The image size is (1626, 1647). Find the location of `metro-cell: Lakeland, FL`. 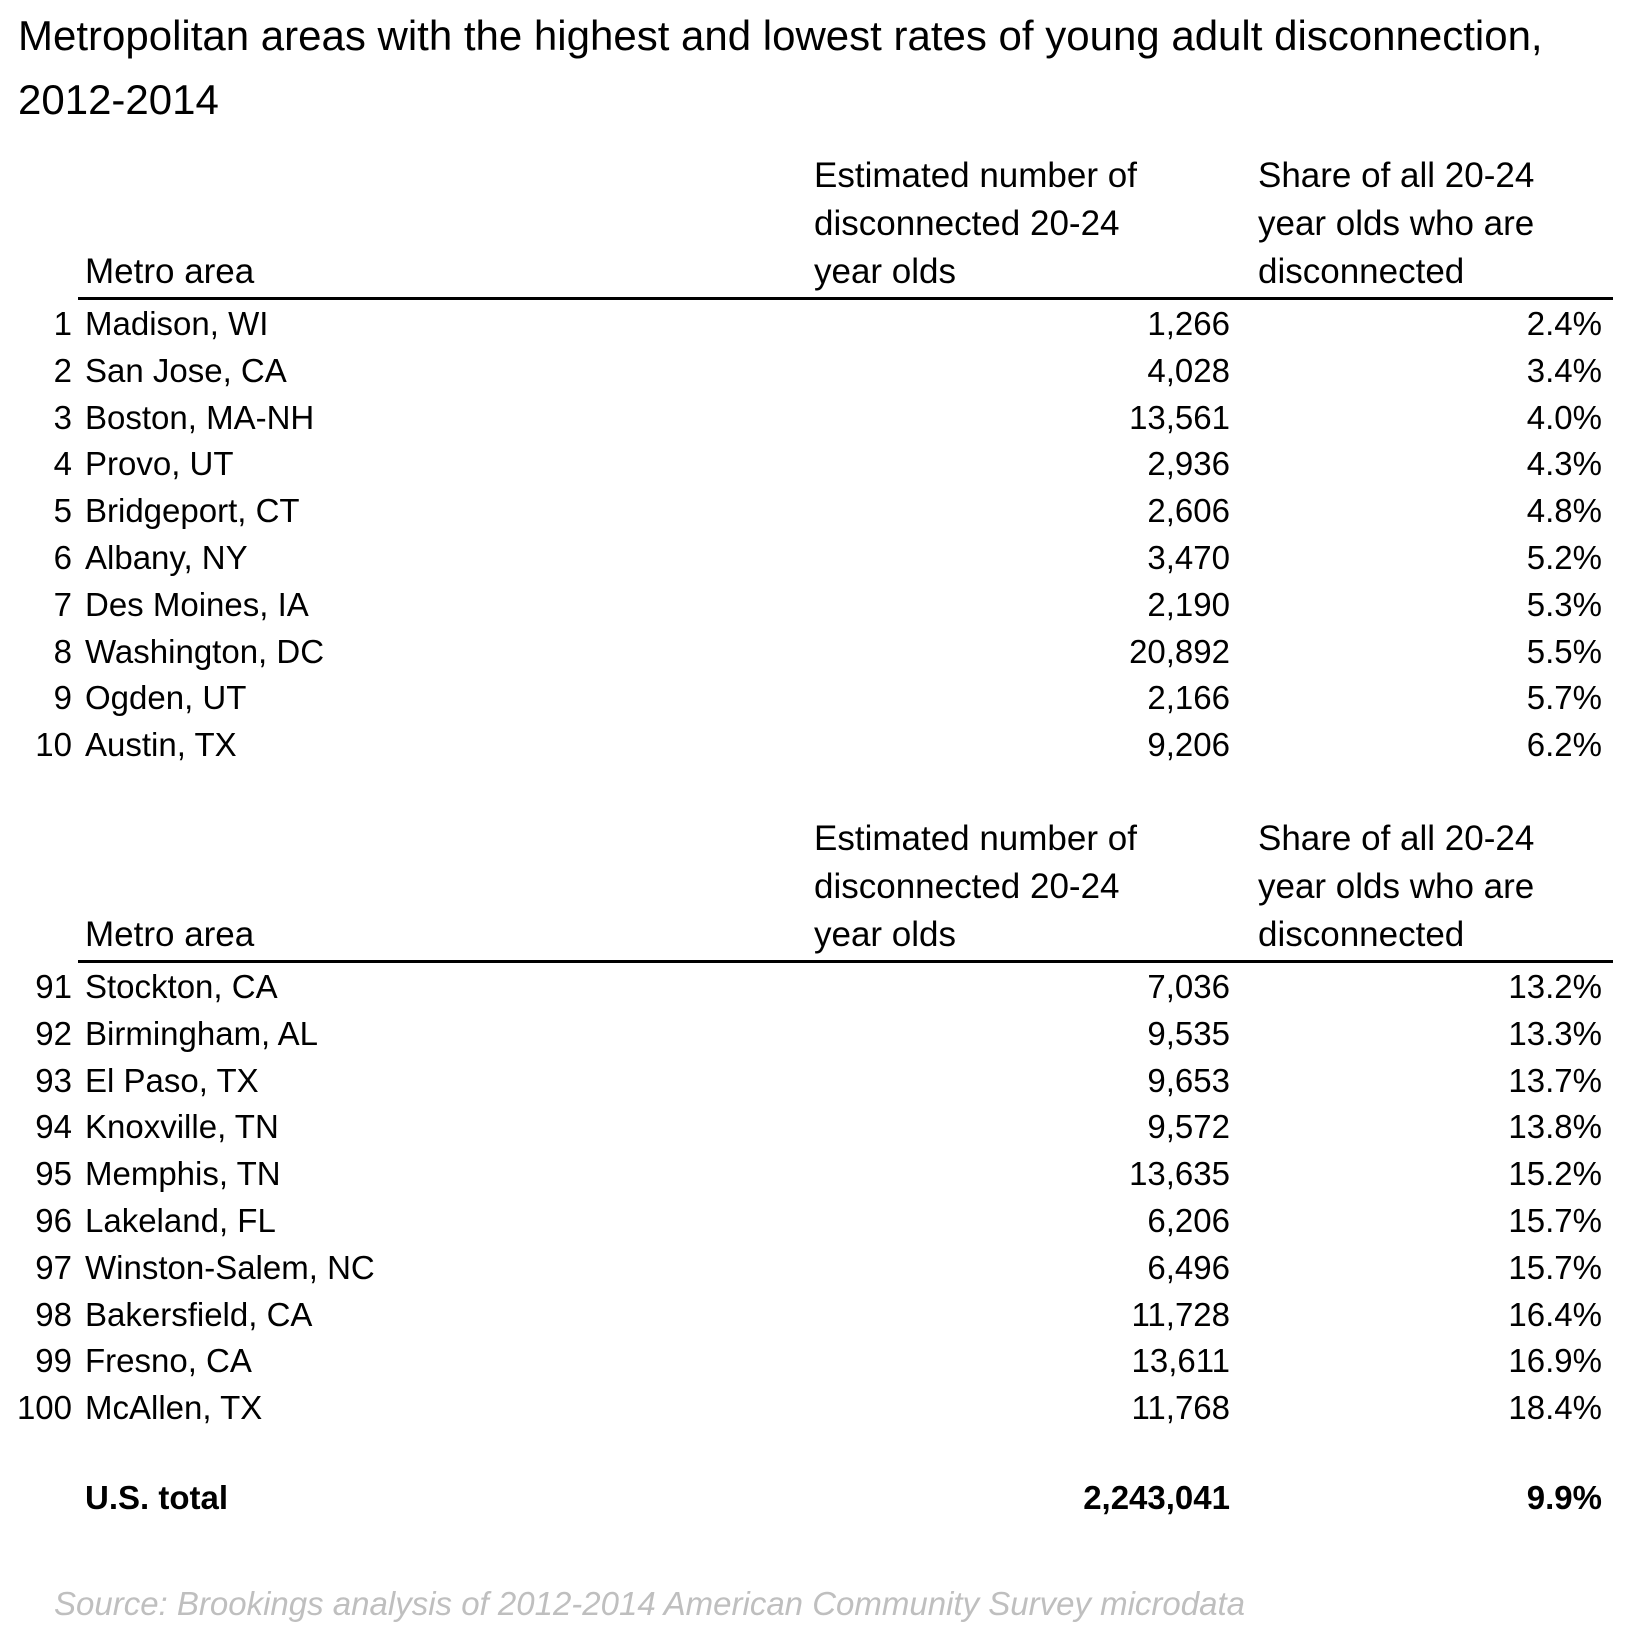

metro-cell: Lakeland, FL is located at coordinates (180, 1220).